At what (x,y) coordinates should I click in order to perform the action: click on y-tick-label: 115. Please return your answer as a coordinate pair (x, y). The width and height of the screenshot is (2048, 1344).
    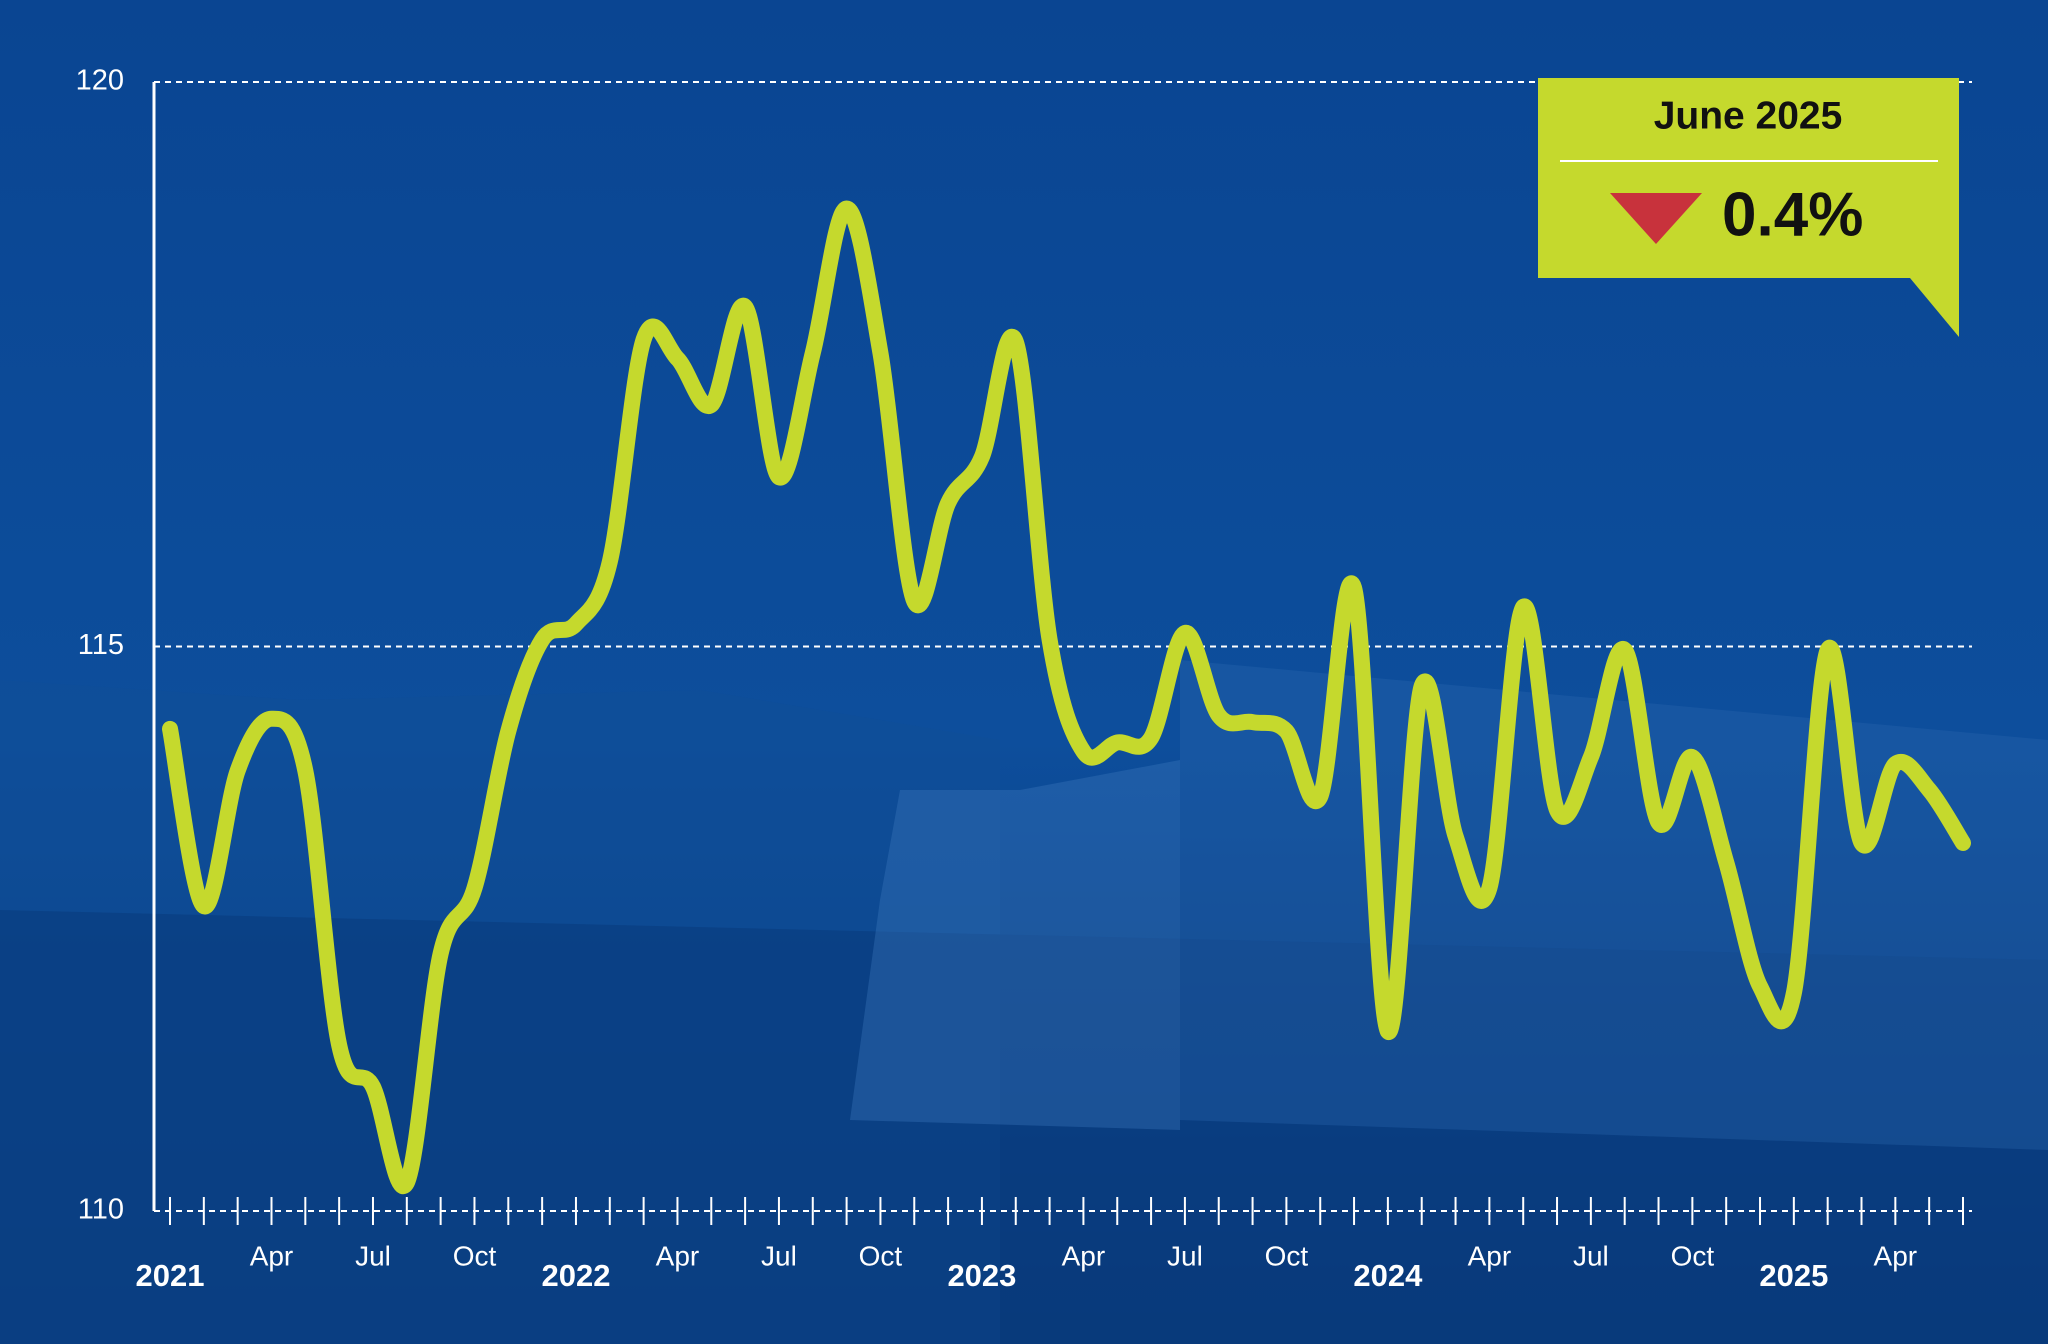
    Looking at the image, I should click on (101, 645).